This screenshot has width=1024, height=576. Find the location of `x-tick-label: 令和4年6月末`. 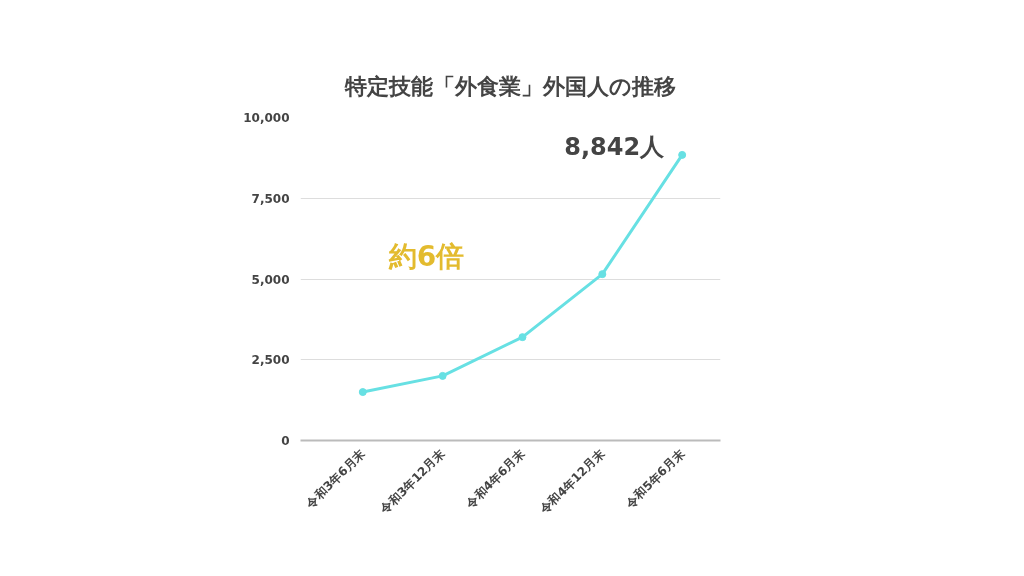

x-tick-label: 令和4年6月末 is located at coordinates (495, 478).